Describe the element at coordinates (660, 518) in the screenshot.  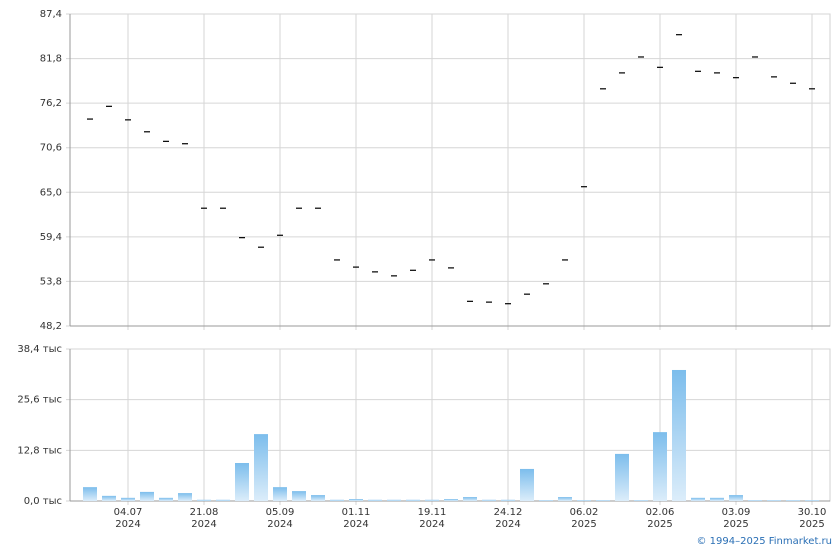
I see `x-tick-label: 02.06 2025` at that location.